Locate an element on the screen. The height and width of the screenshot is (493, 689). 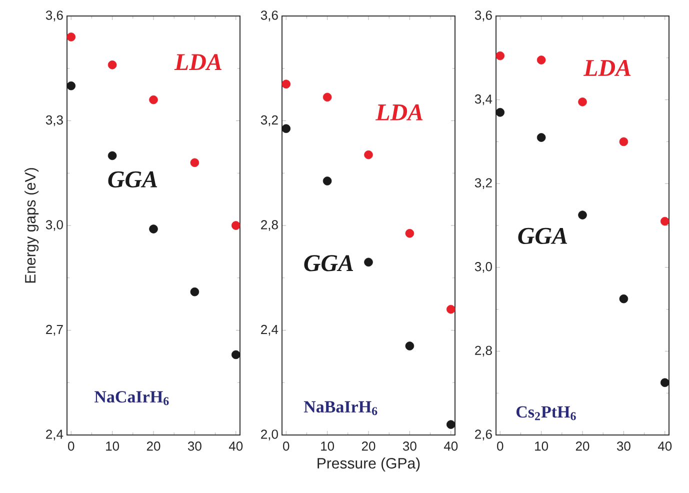
text: NaCaIrH$_{6}$ is located at coordinates (131, 398).